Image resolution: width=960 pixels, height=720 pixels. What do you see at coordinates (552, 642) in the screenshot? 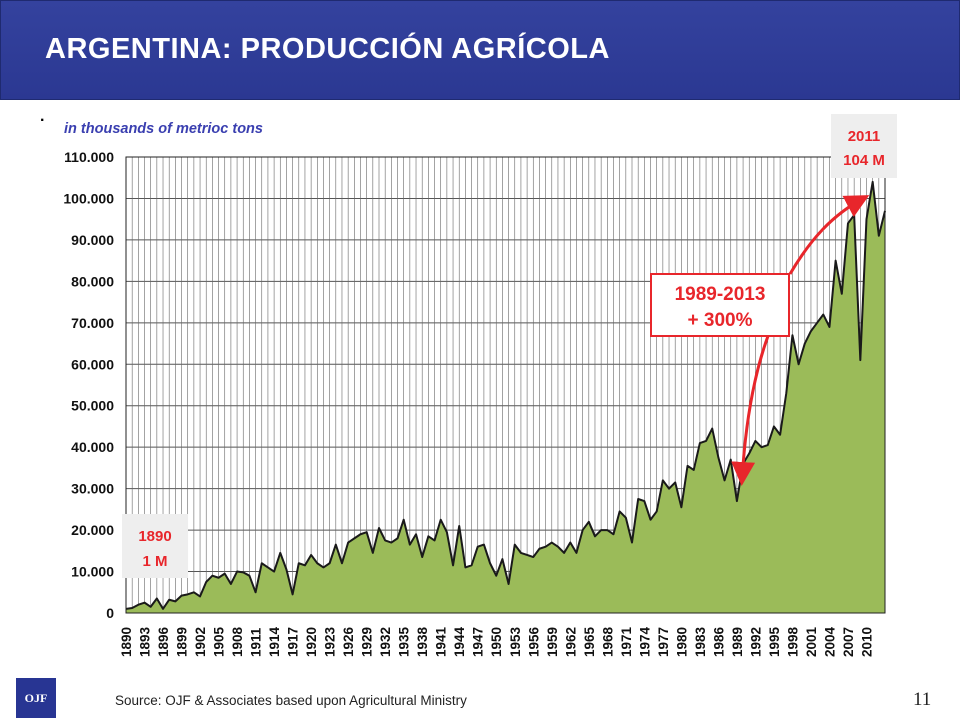
I see `x-tick-label: 1959` at bounding box center [552, 642].